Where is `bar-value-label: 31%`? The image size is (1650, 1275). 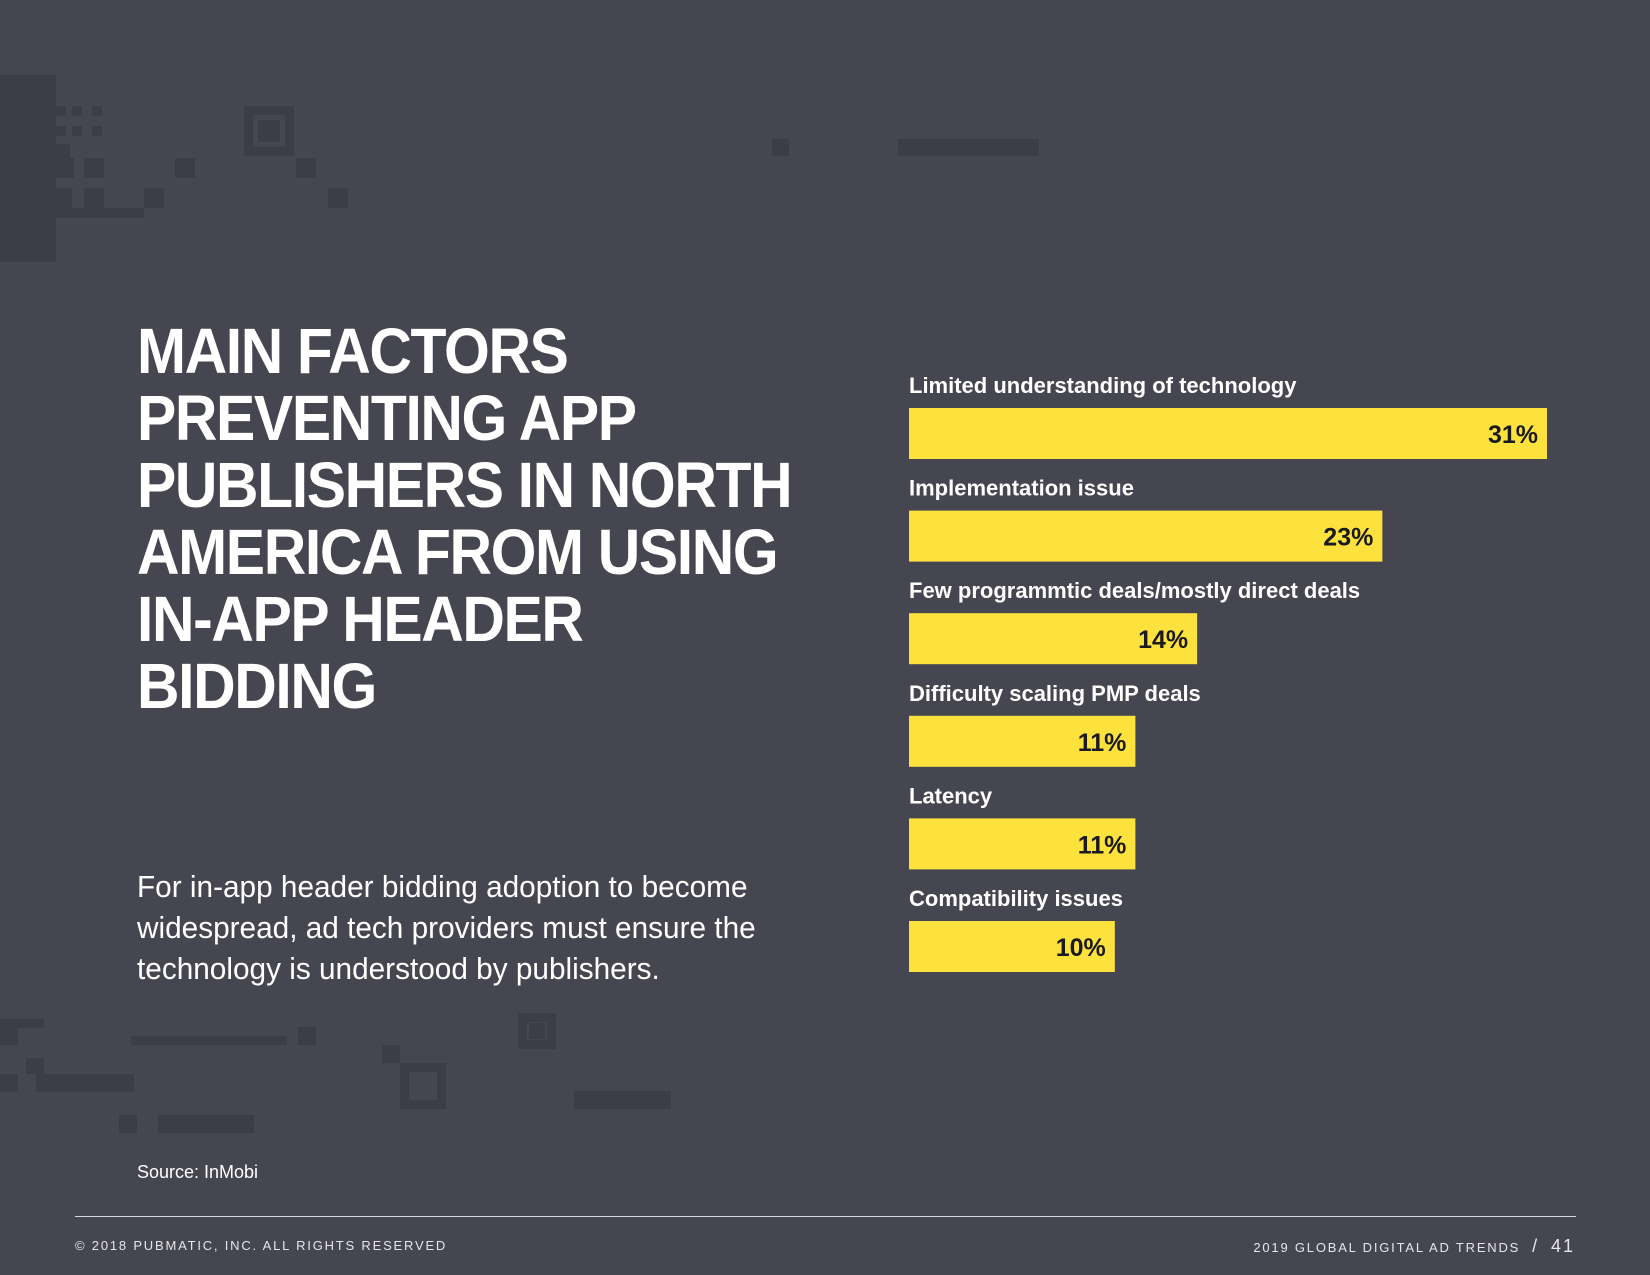 bar-value-label: 31% is located at coordinates (1513, 435).